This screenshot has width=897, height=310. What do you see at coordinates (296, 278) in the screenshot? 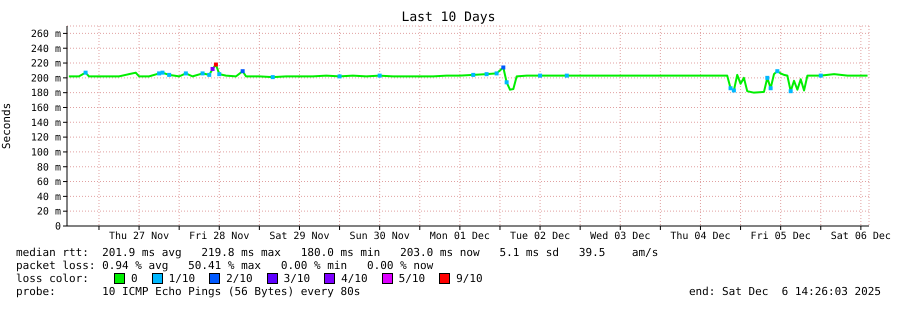
I see `legend-label: 3/10` at bounding box center [296, 278].